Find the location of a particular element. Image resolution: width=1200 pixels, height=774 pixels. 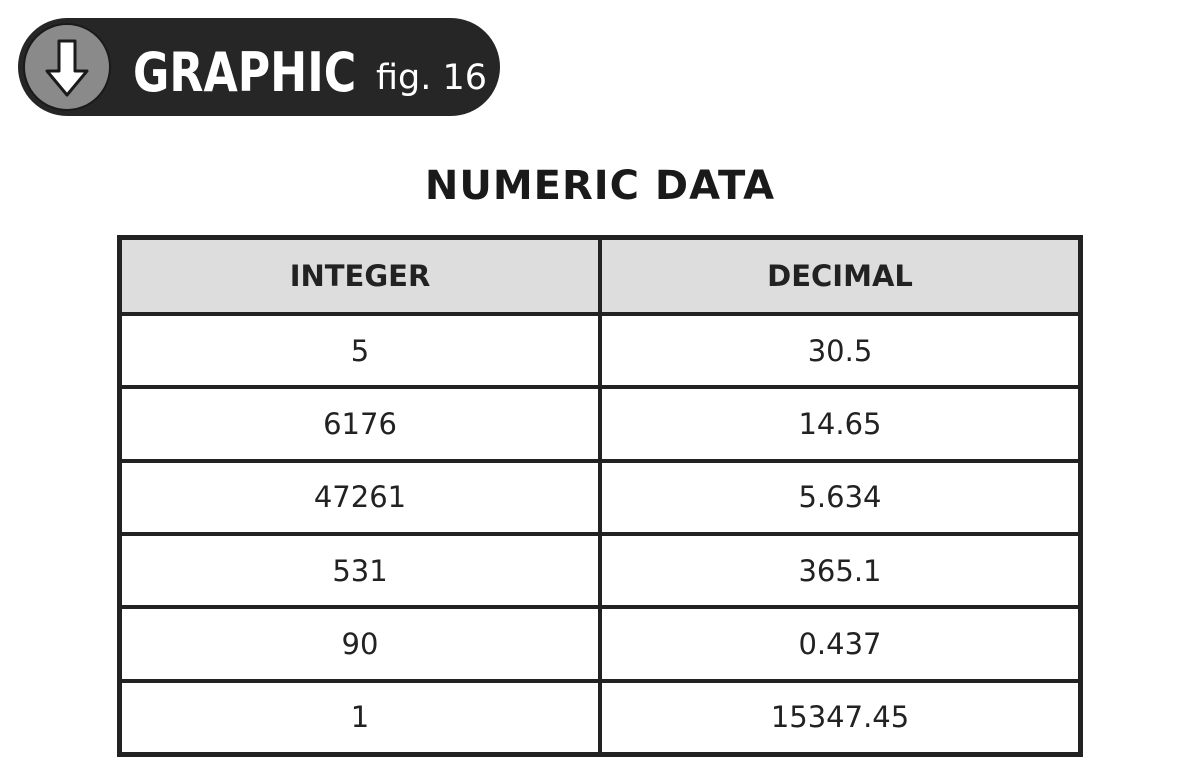

integer-cell: 5 is located at coordinates (359, 350).